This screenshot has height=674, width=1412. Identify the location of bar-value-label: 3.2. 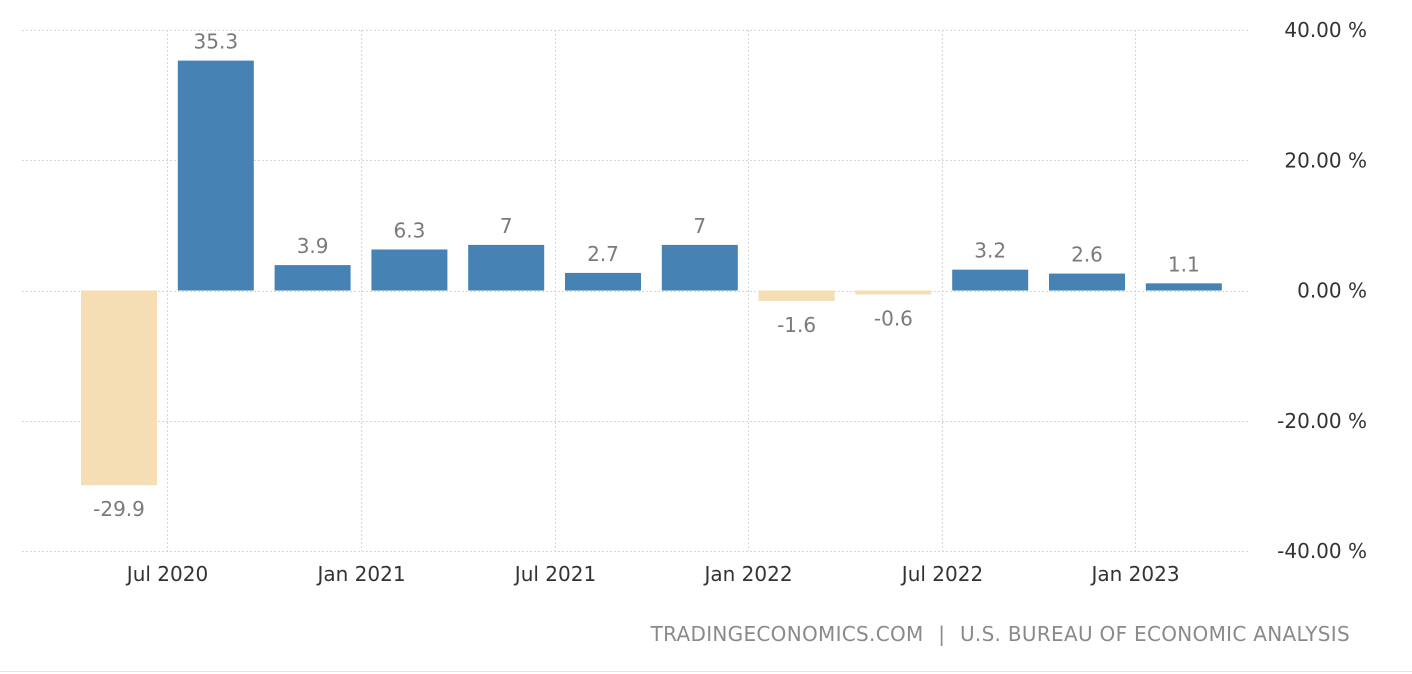
(990, 251).